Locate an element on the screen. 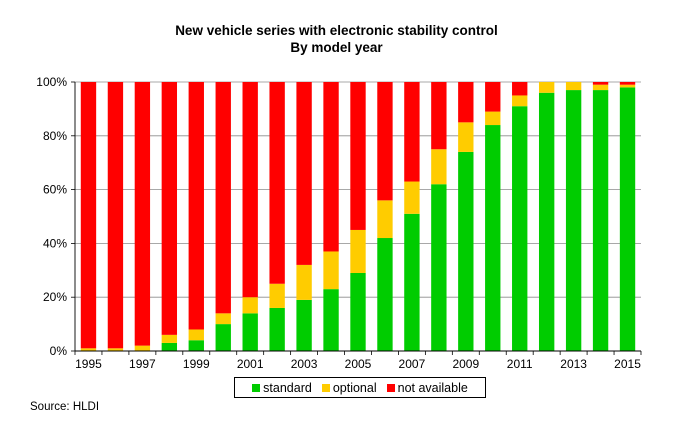 The image size is (673, 424). bar-standard-2014 is located at coordinates (600, 220).